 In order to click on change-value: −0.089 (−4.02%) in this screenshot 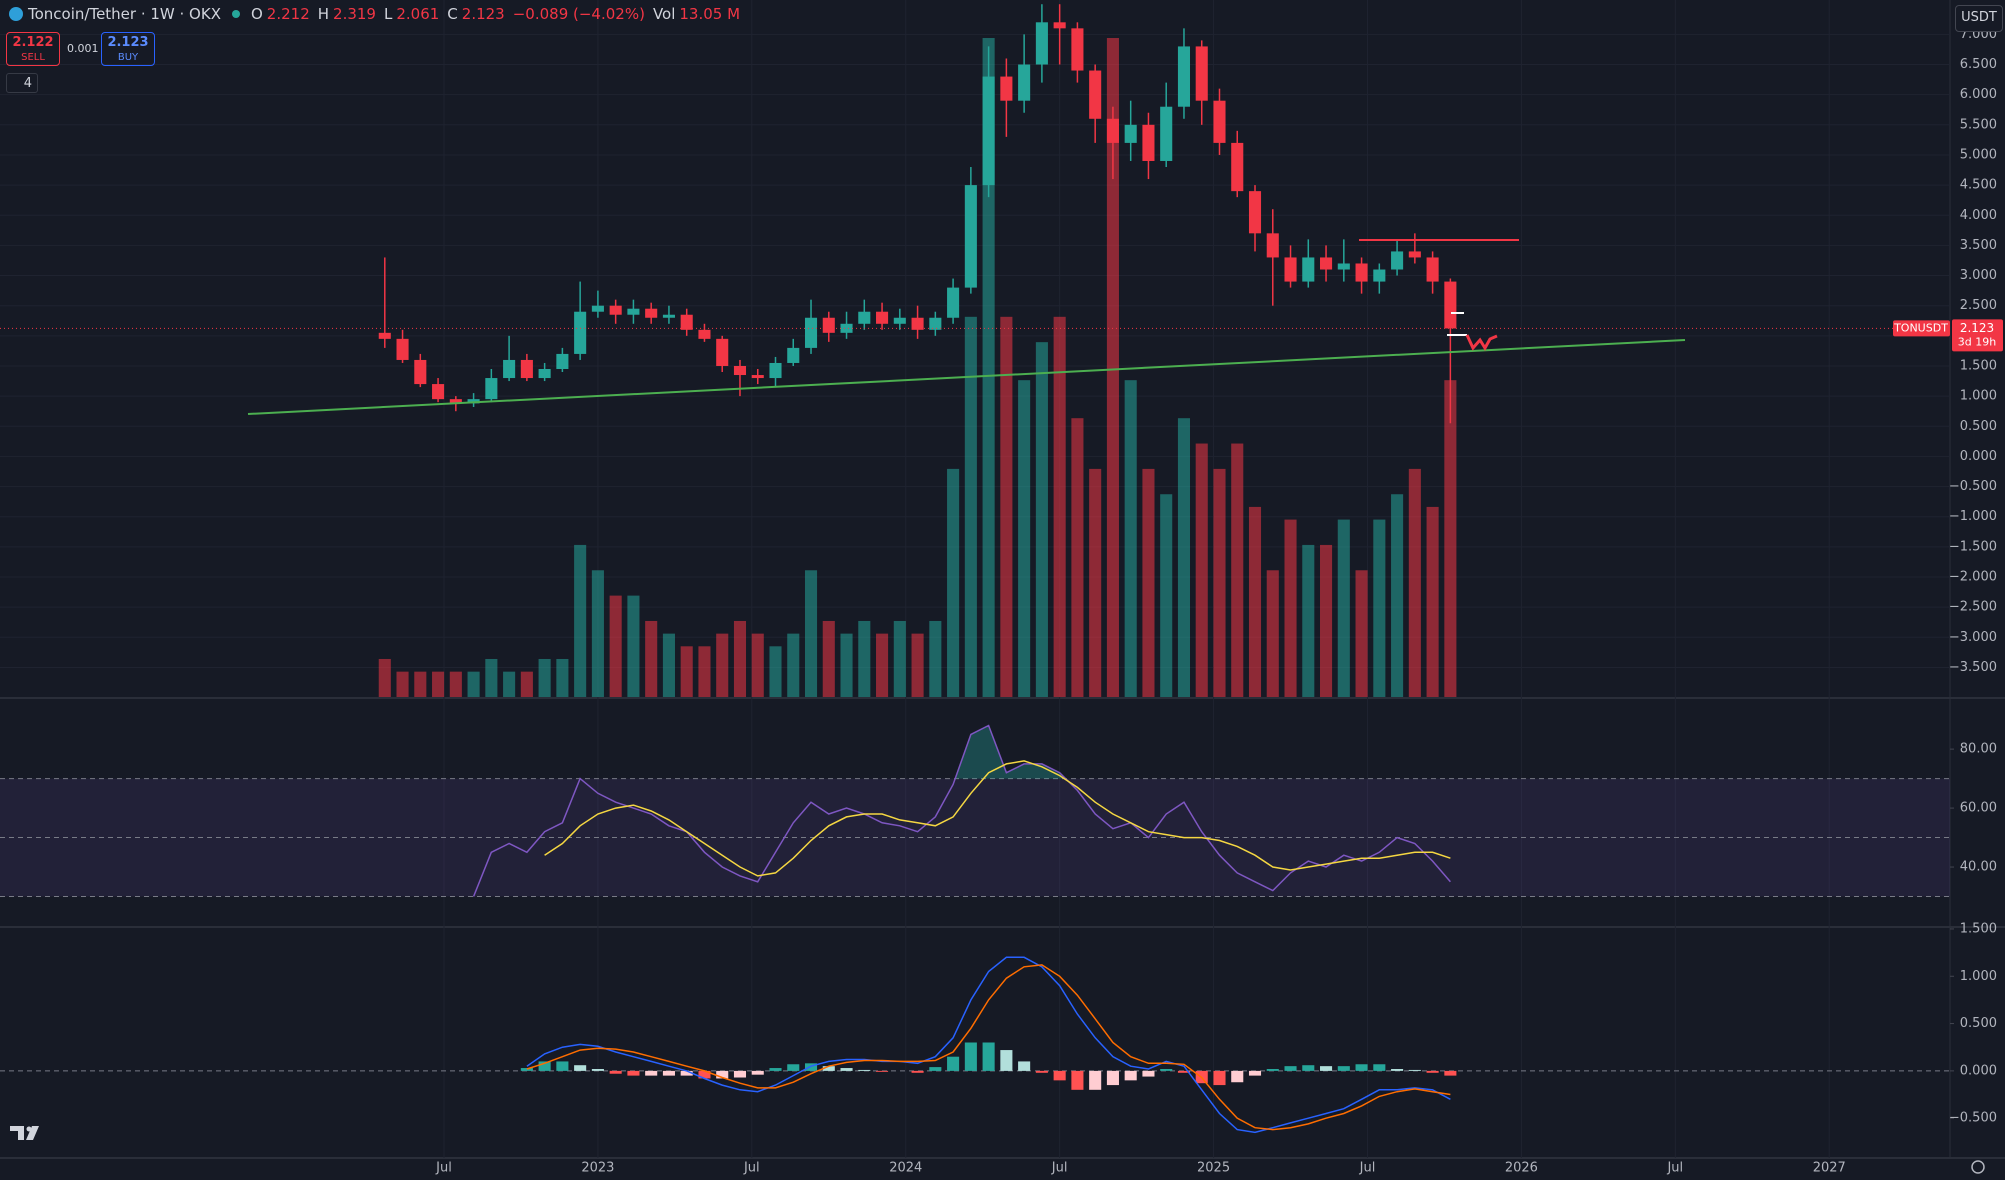, I will do `click(578, 14)`.